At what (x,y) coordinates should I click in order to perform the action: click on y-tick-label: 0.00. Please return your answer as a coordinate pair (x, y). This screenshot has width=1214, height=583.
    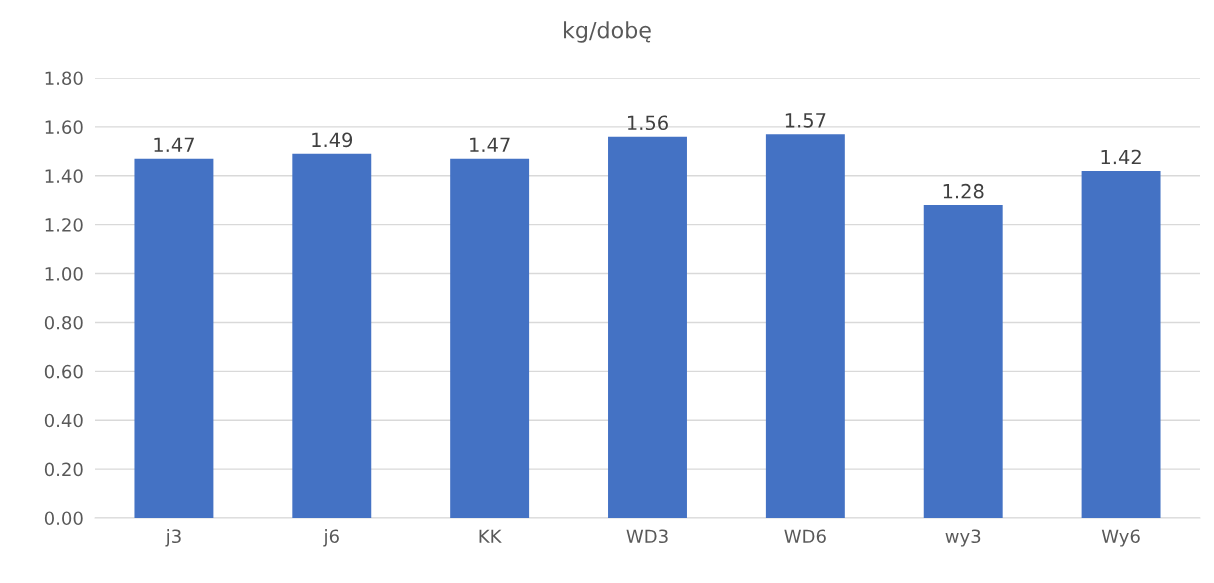
    Looking at the image, I should click on (63, 518).